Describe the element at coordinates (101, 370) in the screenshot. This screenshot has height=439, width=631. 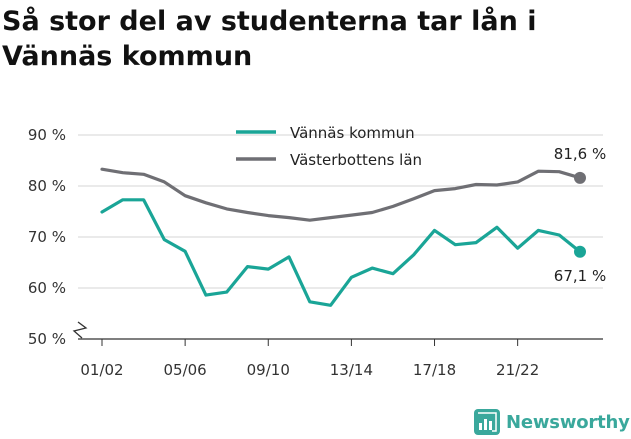
I see `x-tick-label: 01/02` at that location.